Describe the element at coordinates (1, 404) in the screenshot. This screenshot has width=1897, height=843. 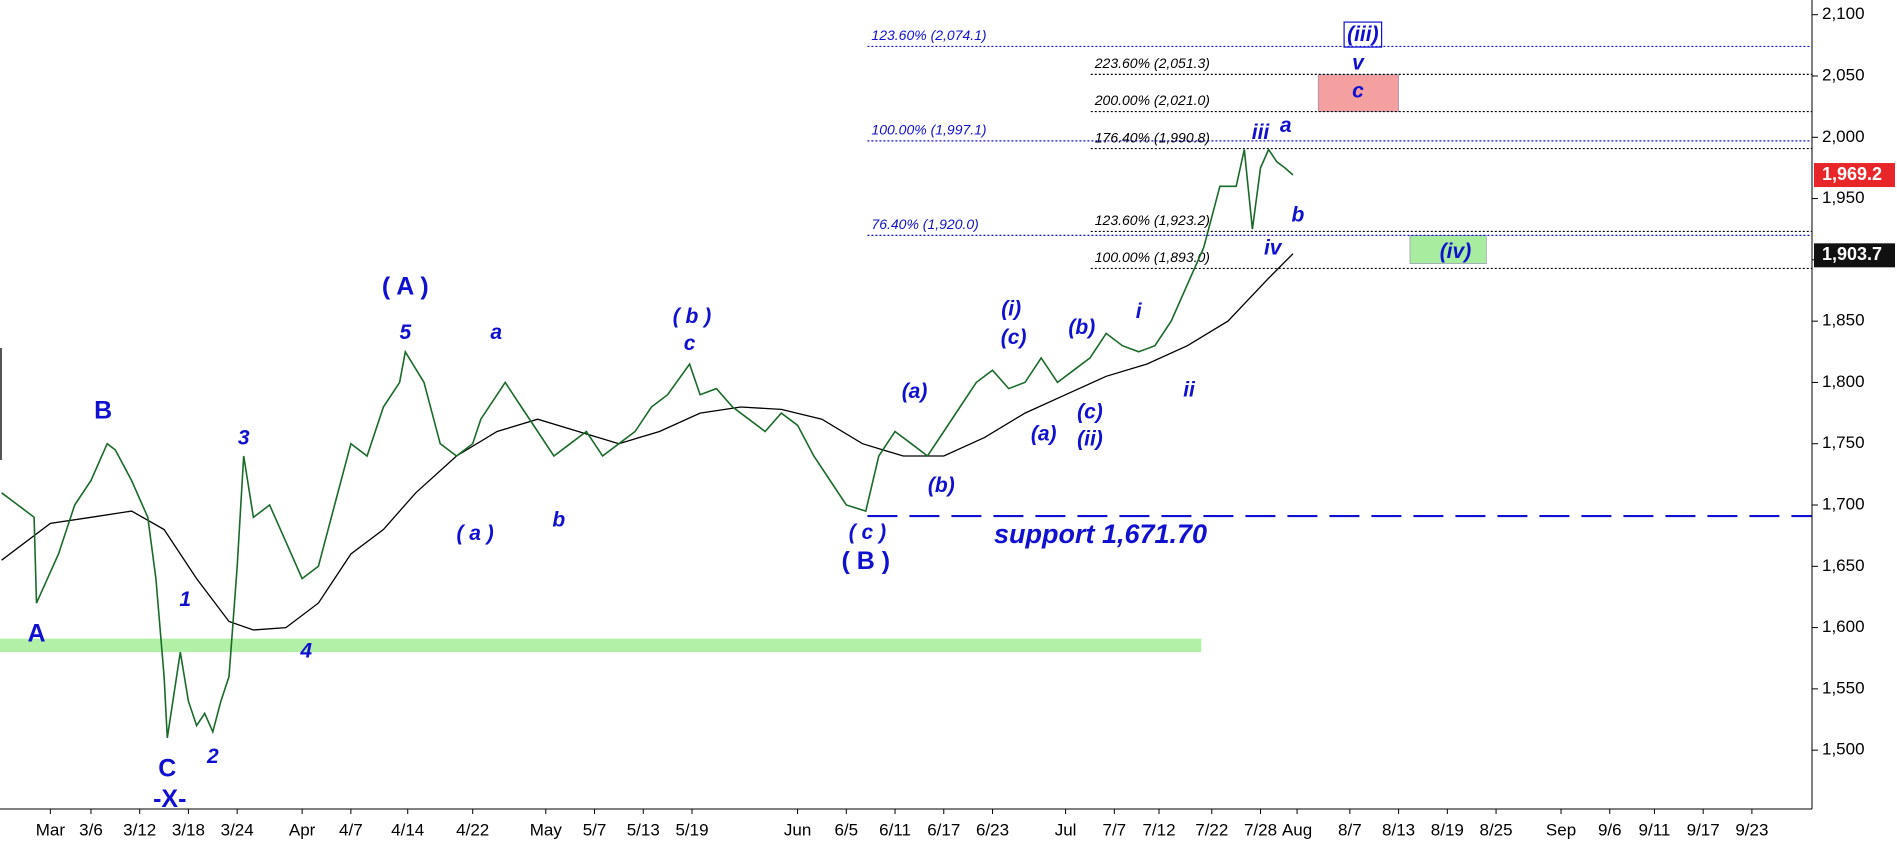
I see `left-marker` at that location.